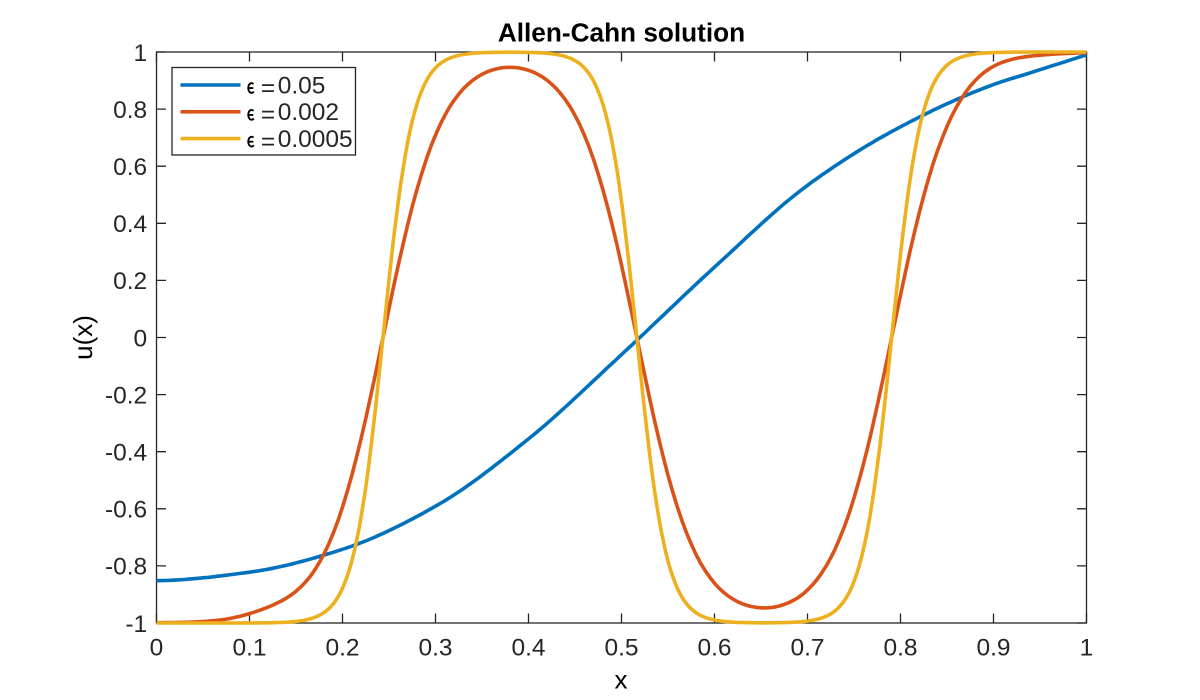 This screenshot has height=700, width=1200. Describe the element at coordinates (83, 337) in the screenshot. I see `svg-text: u(x)` at that location.